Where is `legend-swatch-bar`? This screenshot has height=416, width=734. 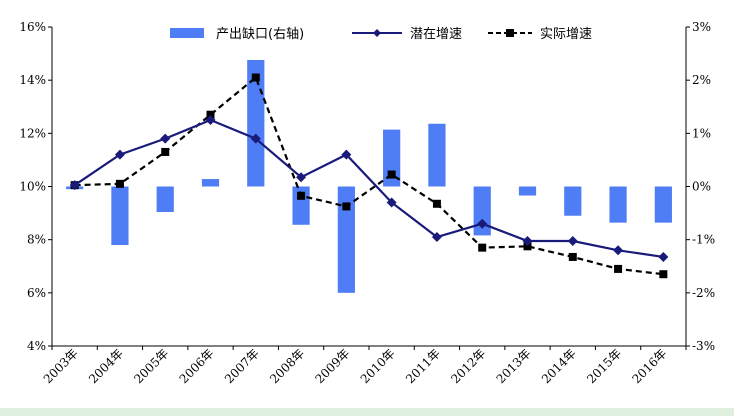 legend-swatch-bar is located at coordinates (187, 33).